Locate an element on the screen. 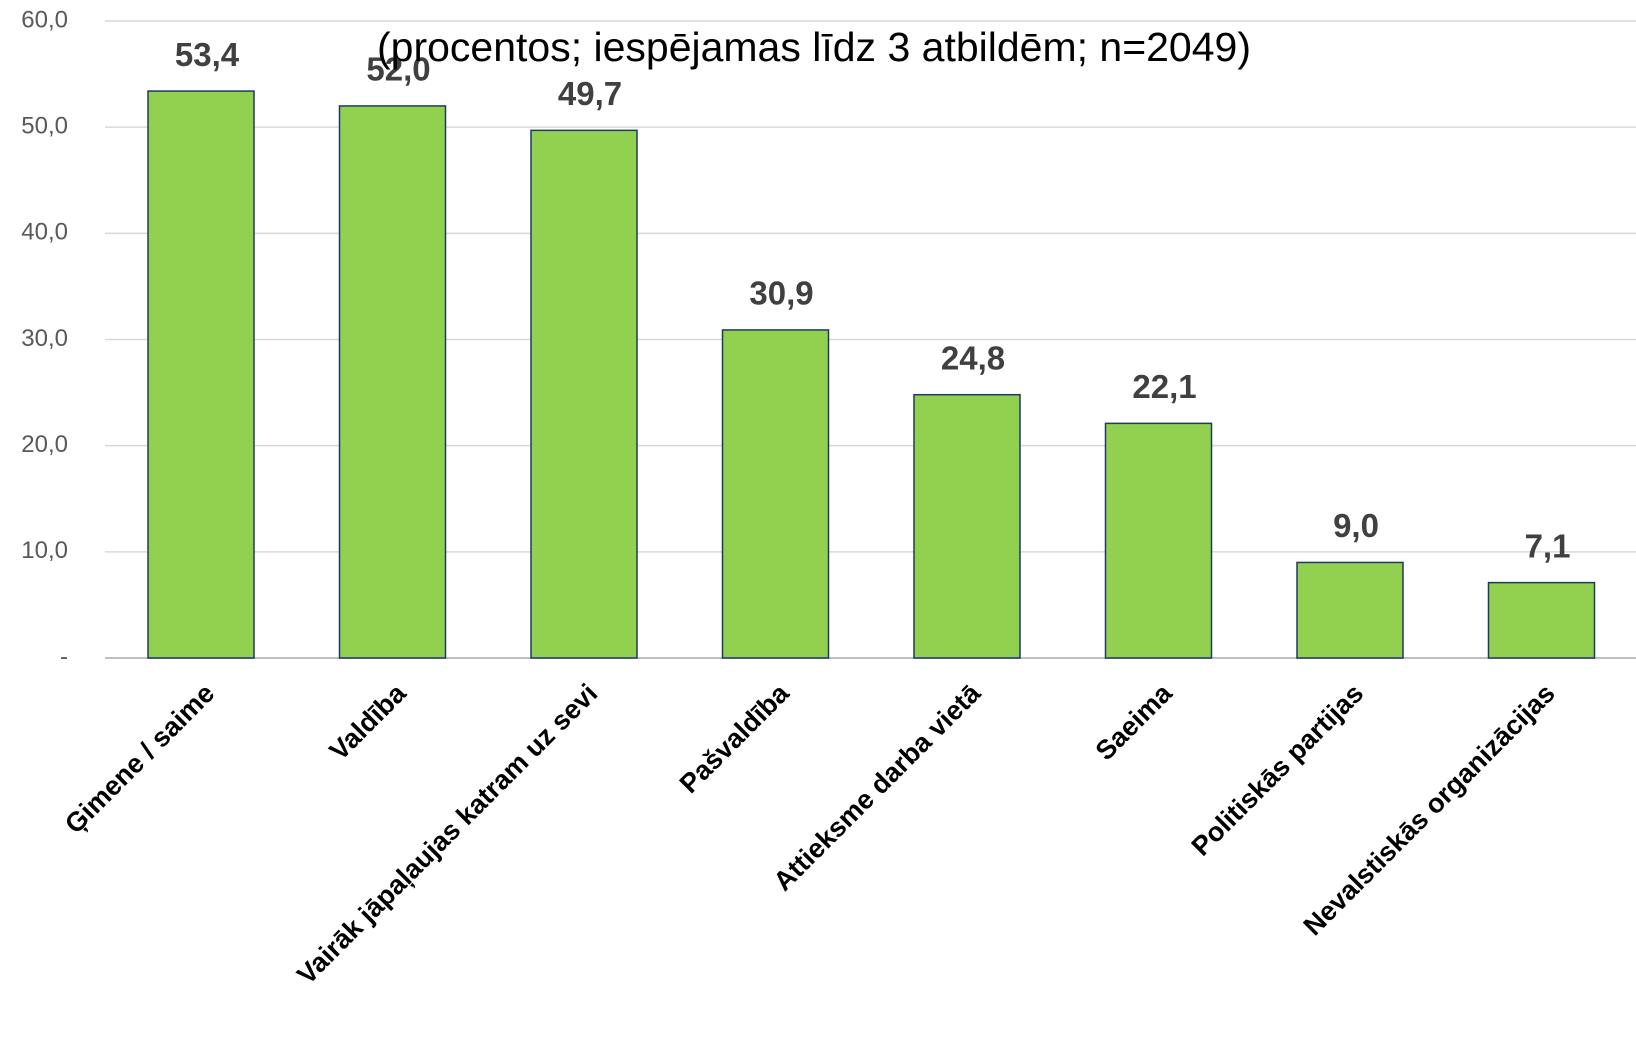 The image size is (1636, 1049). y-tick-label: - is located at coordinates (64, 656).